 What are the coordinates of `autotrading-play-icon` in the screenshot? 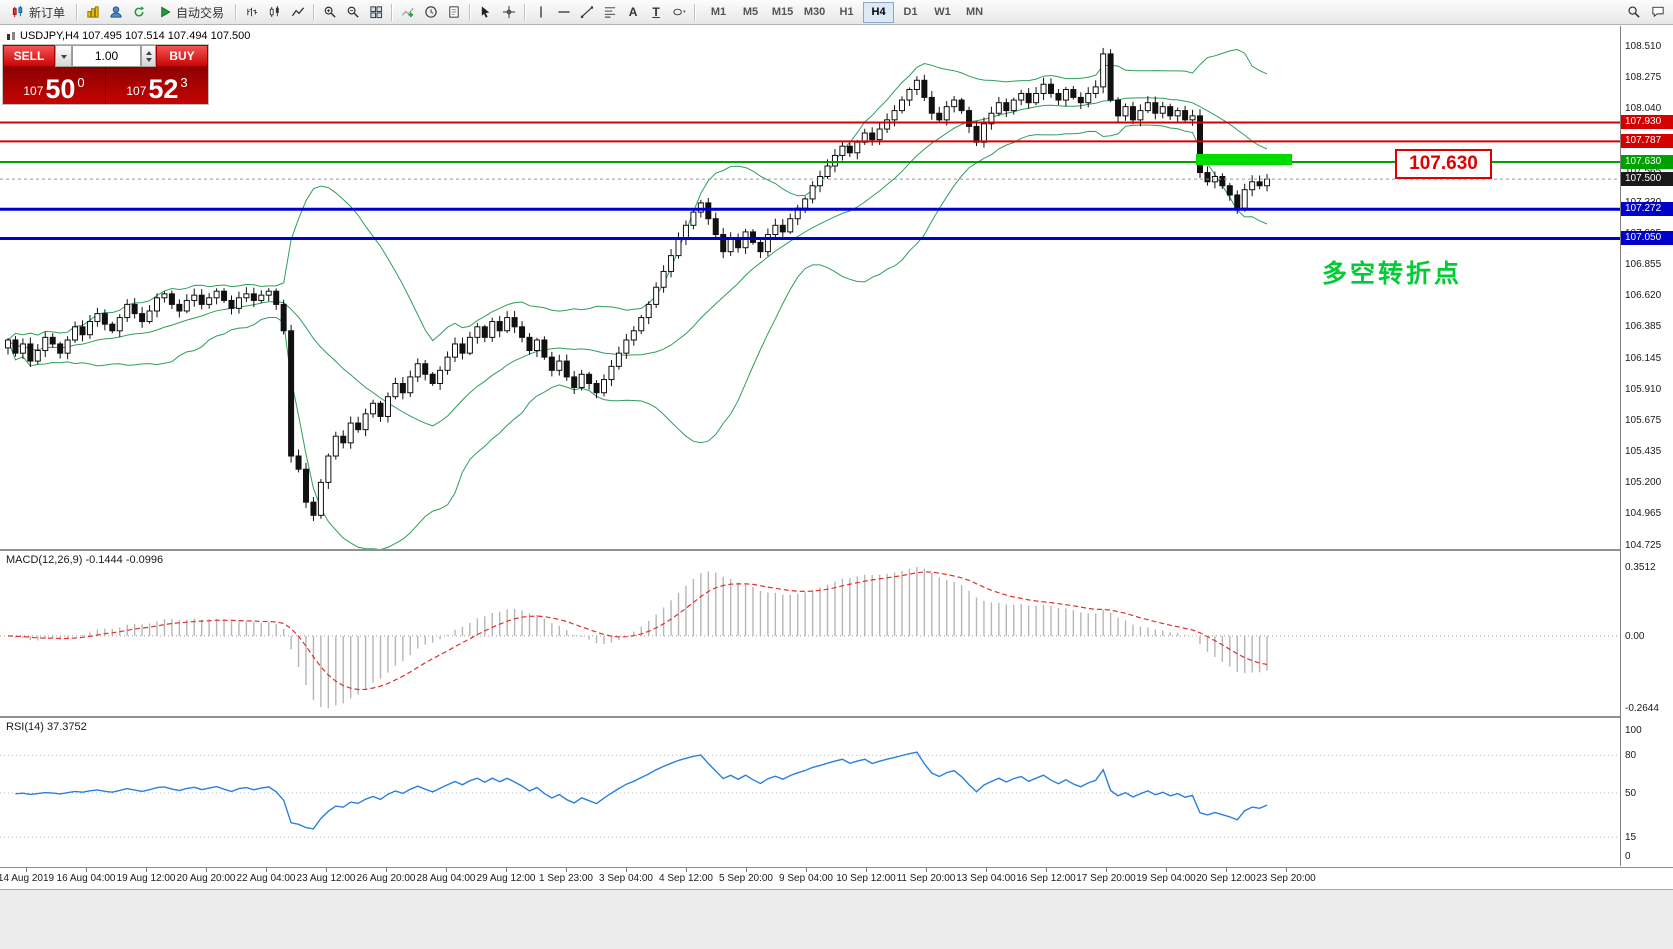 It's located at (166, 12).